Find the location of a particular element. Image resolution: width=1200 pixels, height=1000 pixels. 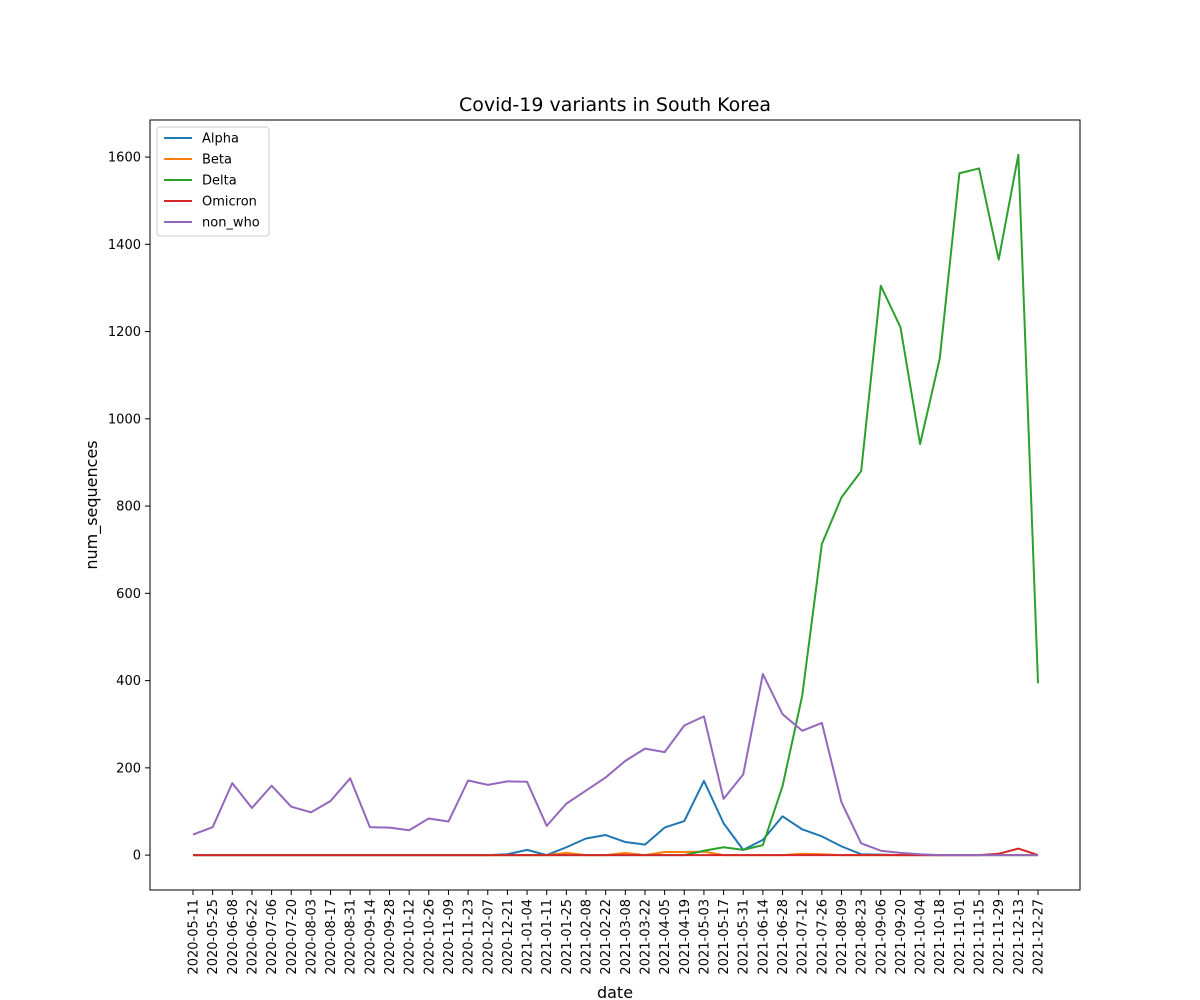

x-tick-label: 2021-07-26 is located at coordinates (822, 937).